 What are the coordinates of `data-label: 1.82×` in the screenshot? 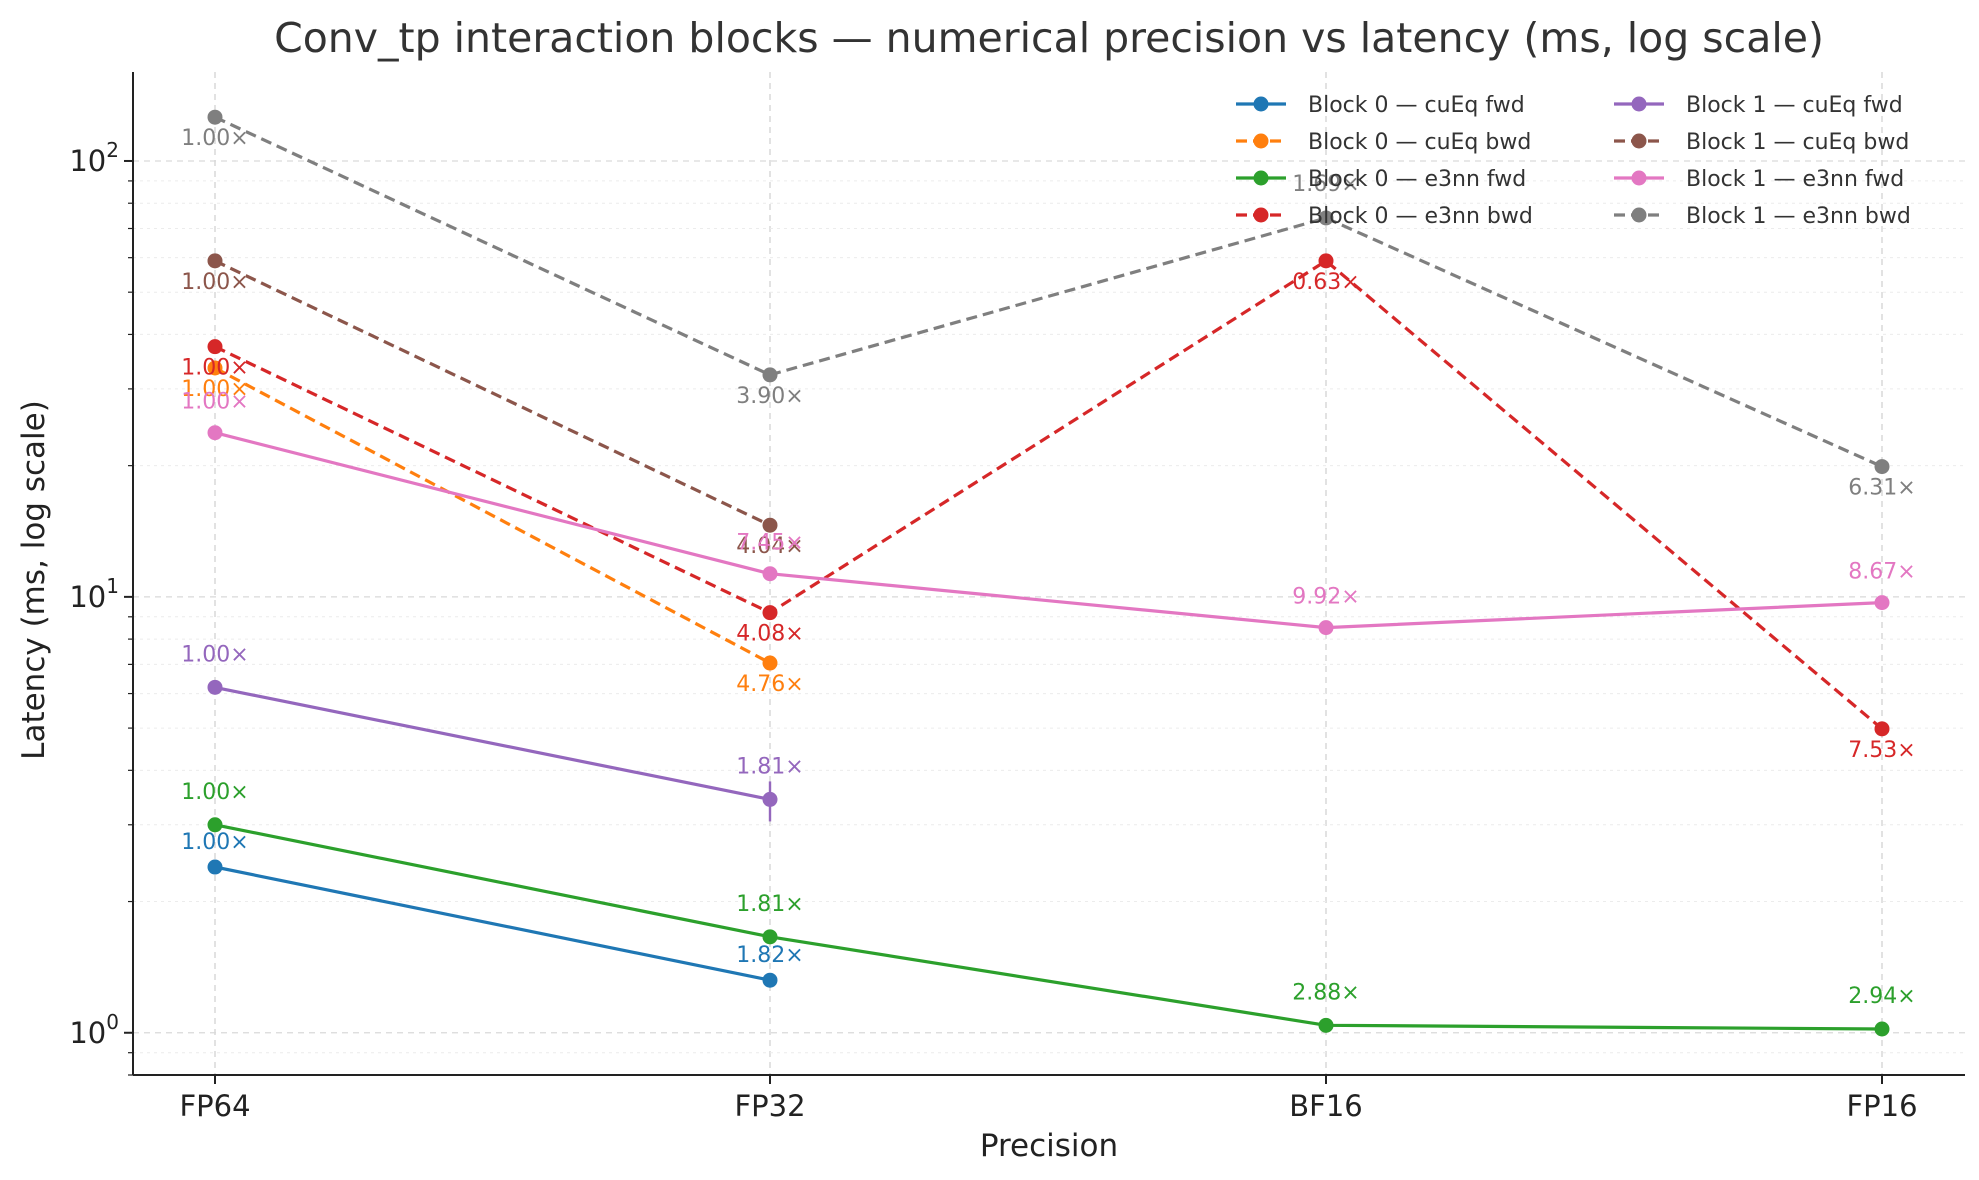 It's located at (769, 955).